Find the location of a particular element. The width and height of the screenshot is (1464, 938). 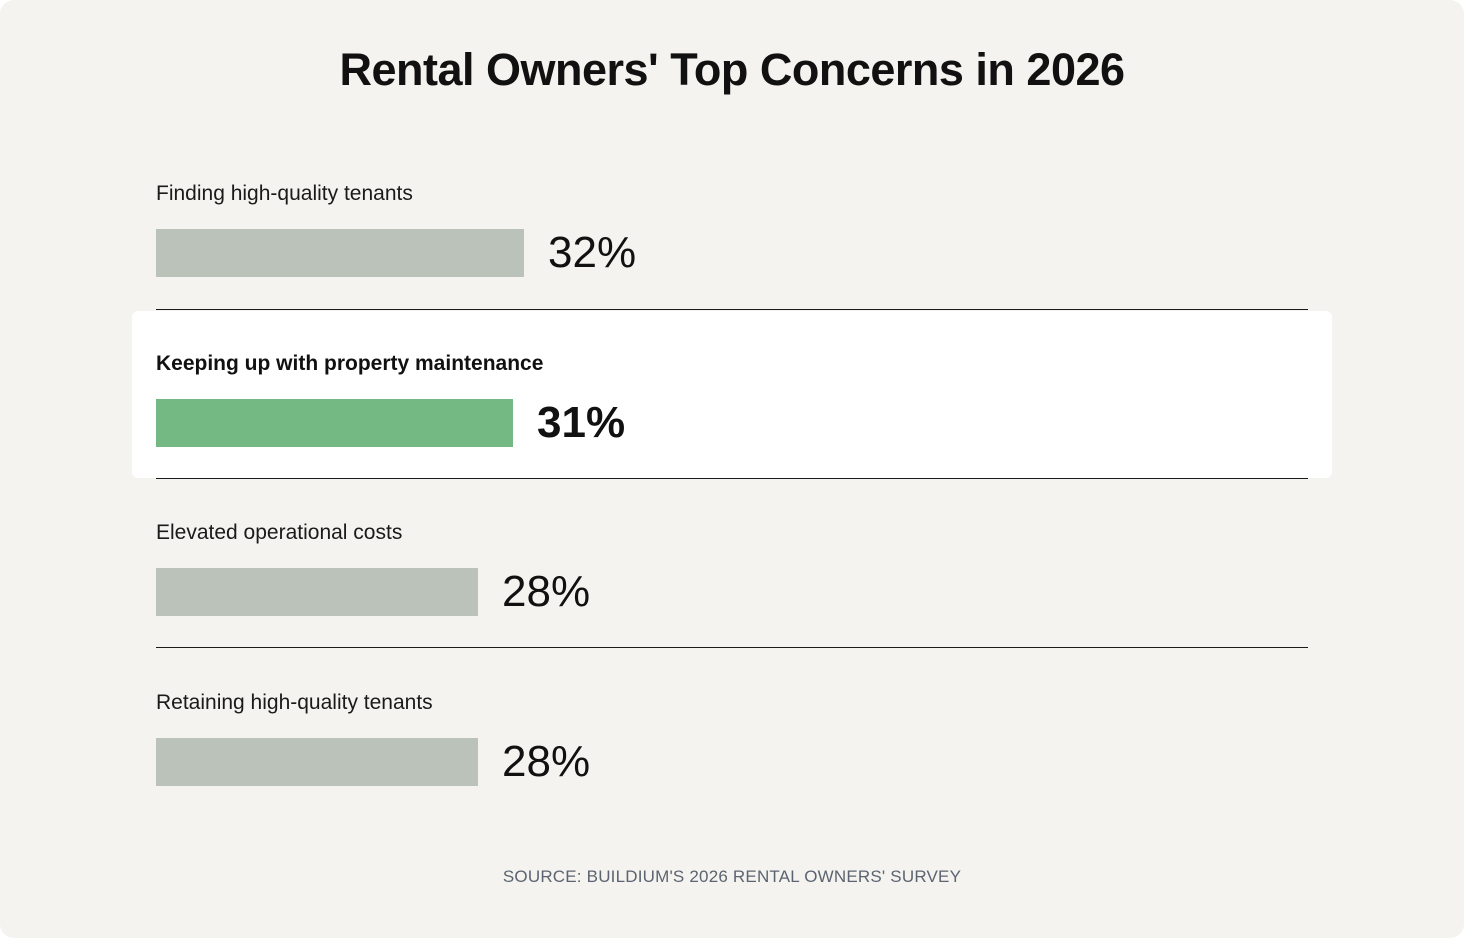

bar-category-label: Elevated operational costs is located at coordinates (279, 532).